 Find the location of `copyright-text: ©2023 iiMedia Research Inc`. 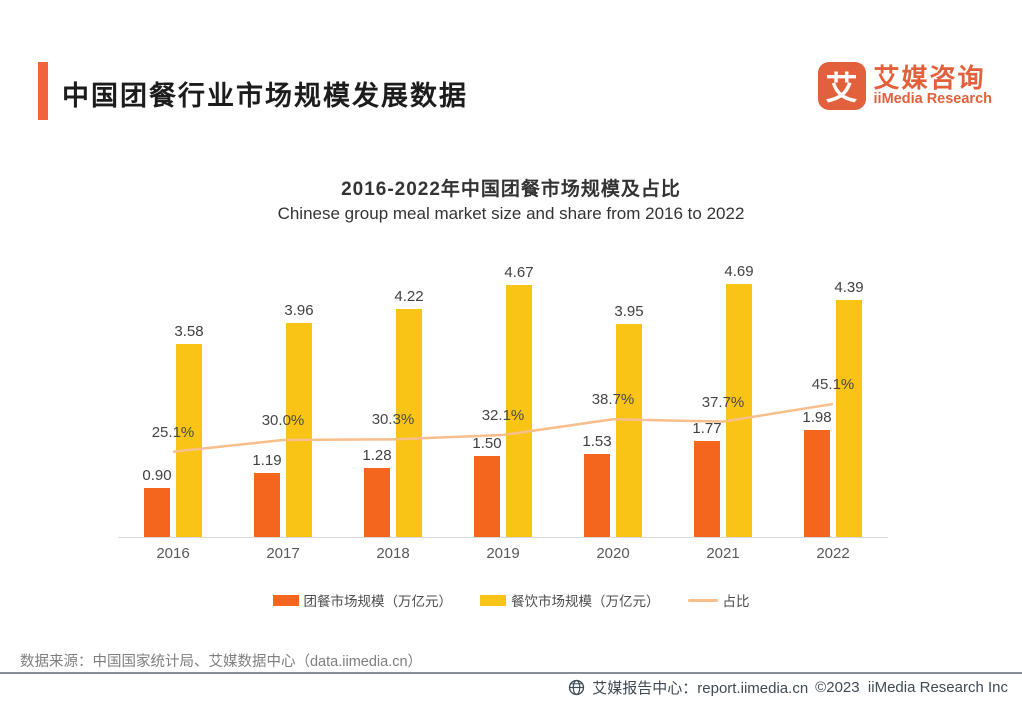

copyright-text: ©2023 iiMedia Research Inc is located at coordinates (911, 687).